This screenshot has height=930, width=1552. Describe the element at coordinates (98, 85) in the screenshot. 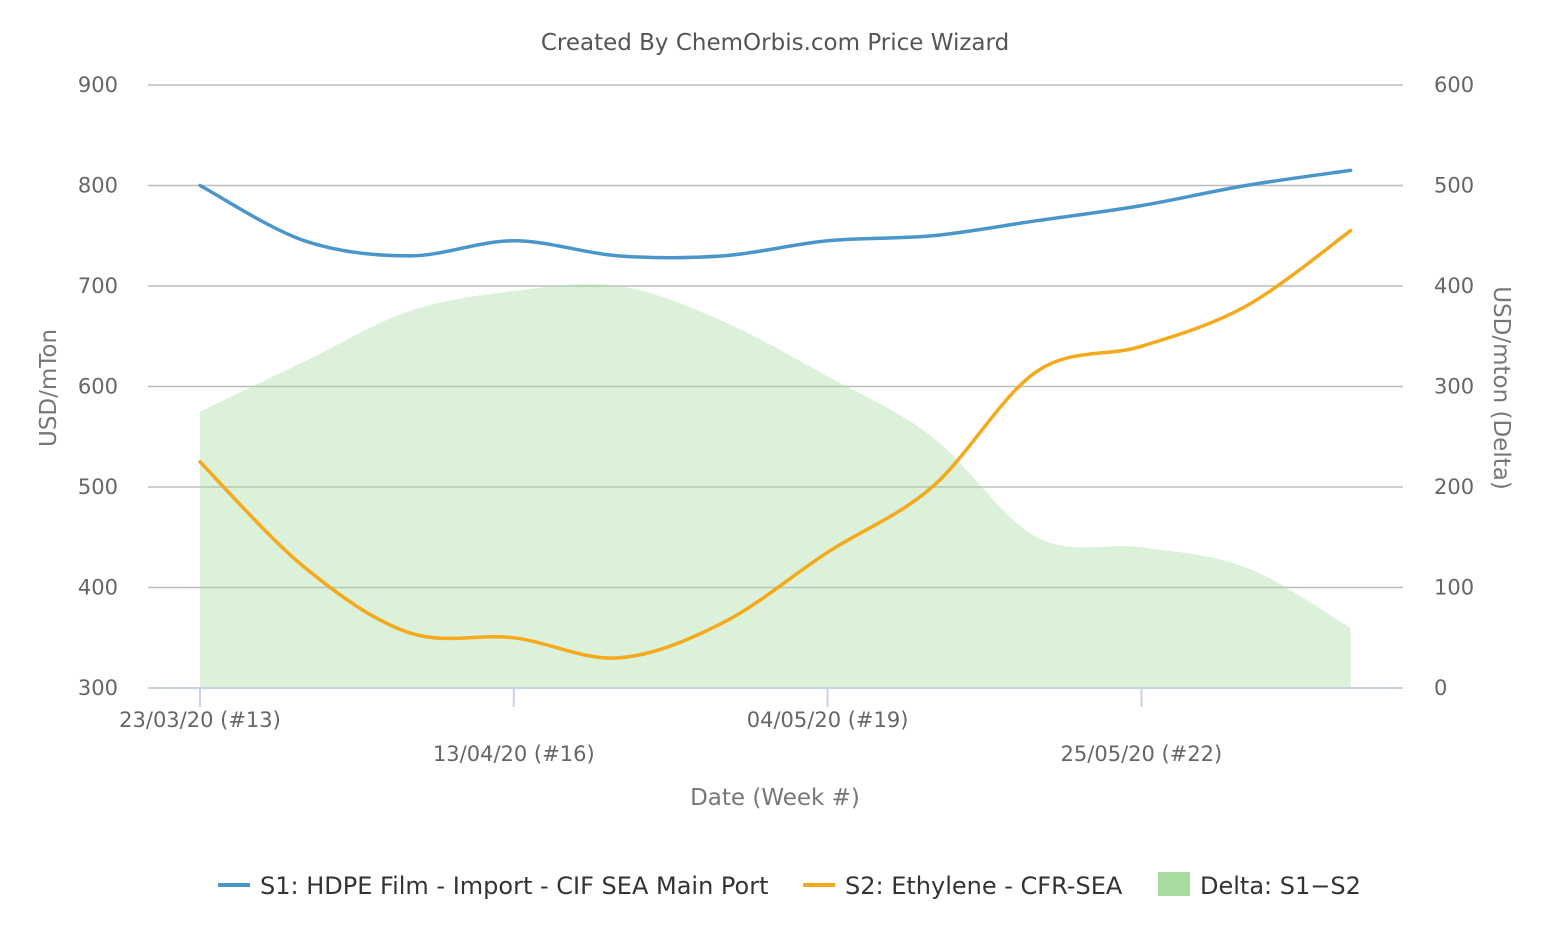

I see `y-tick-label: 900` at that location.